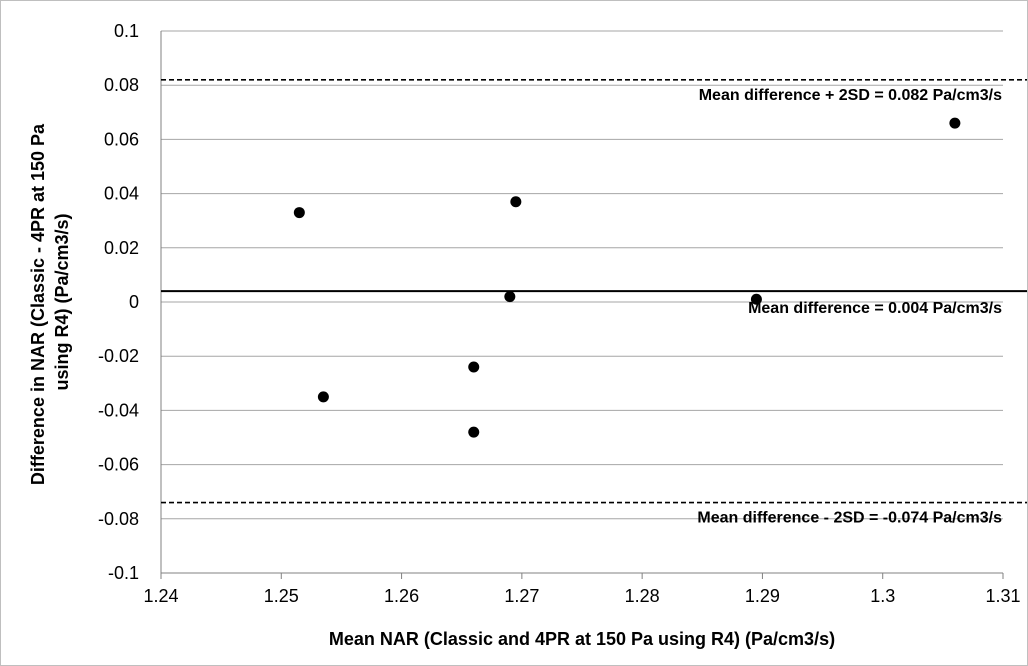 The image size is (1028, 666). Describe the element at coordinates (850, 95) in the screenshot. I see `reference-line-label: Mean difference + 2SD = 0.082 Pa/cm3/s` at that location.